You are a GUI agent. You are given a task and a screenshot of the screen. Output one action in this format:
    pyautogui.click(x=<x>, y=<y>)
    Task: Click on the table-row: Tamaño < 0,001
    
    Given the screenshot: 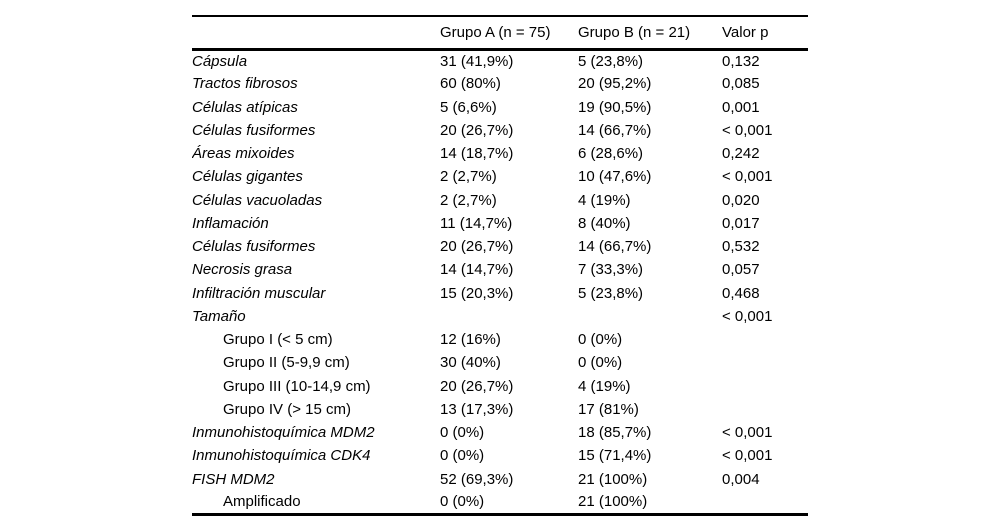 What is the action you would take?
    pyautogui.click(x=500, y=316)
    